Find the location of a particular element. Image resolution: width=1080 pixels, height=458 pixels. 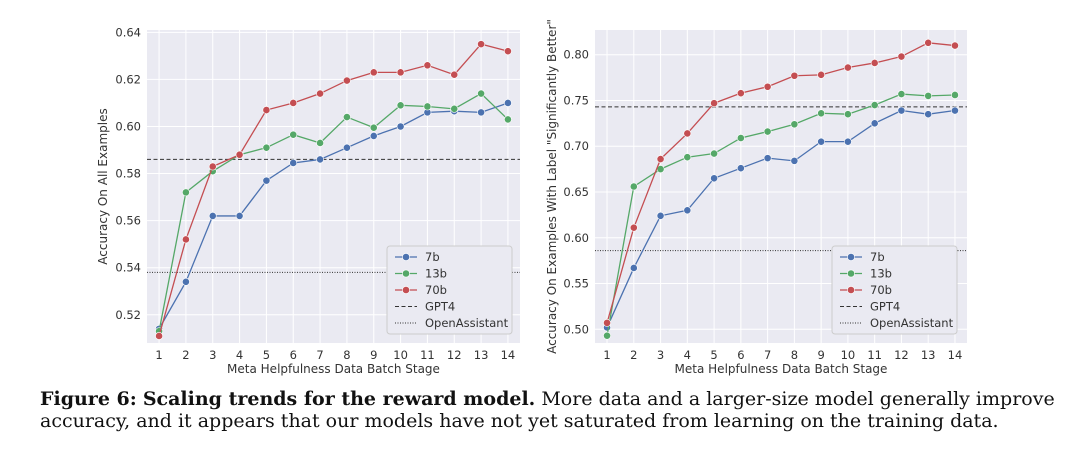

x-tick-label: 9 is located at coordinates (373, 355).